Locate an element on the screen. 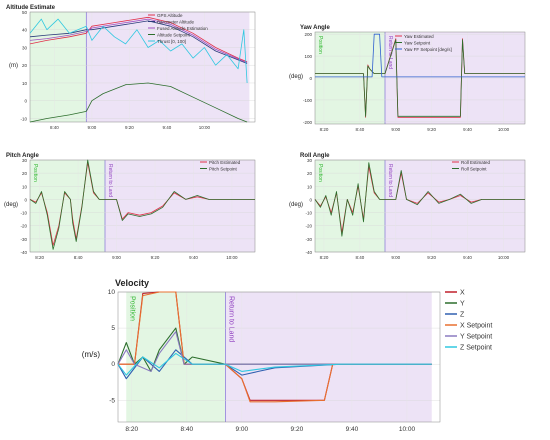  legend-entry-yaw-setpoint: Yaw Setpoint is located at coordinates (417, 42).